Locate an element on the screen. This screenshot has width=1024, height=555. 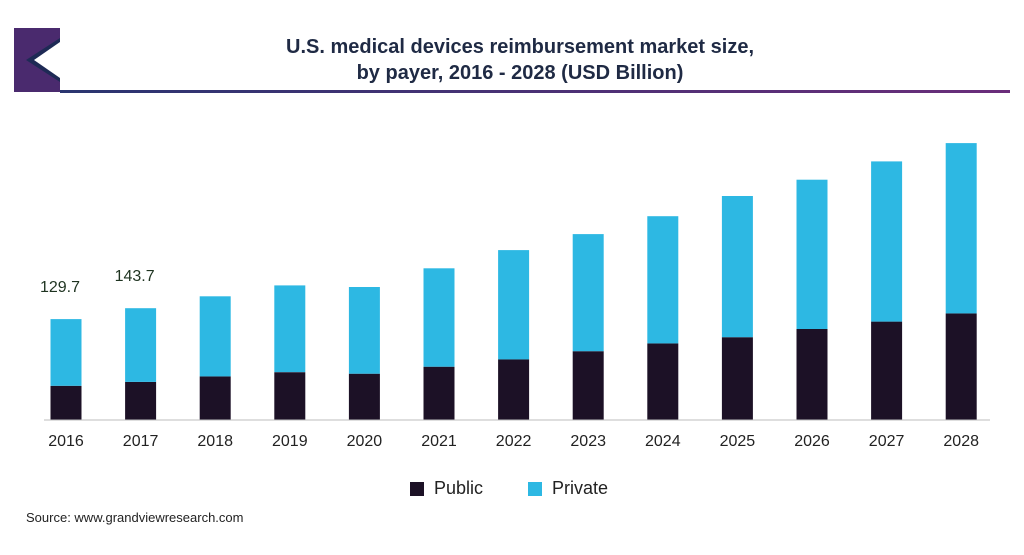
x-tick-label-2028: 2028 is located at coordinates (961, 441).